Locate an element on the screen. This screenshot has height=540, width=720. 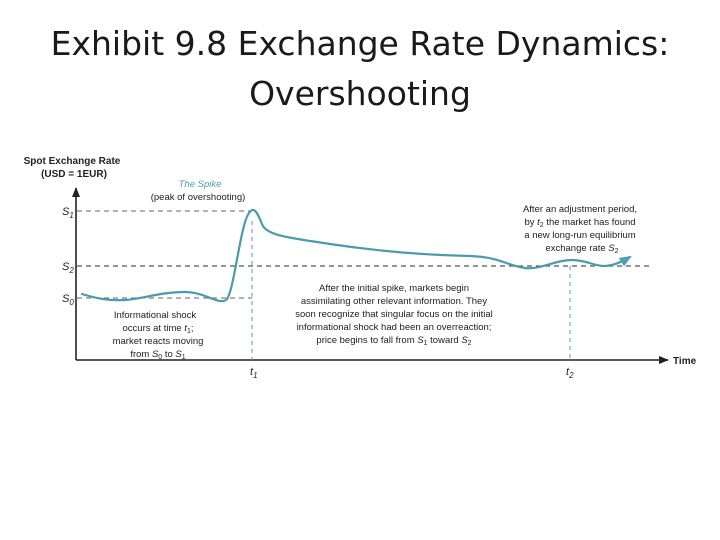
svg-text:price begins to fall from S1 t: price begins to fall from S1 toward S2 is located at coordinates (393, 341).